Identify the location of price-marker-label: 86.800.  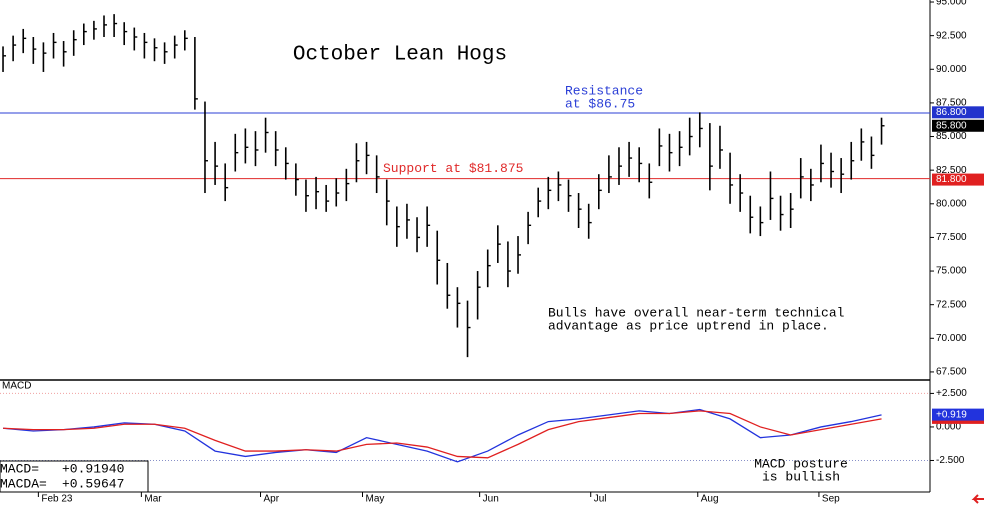
(951, 112).